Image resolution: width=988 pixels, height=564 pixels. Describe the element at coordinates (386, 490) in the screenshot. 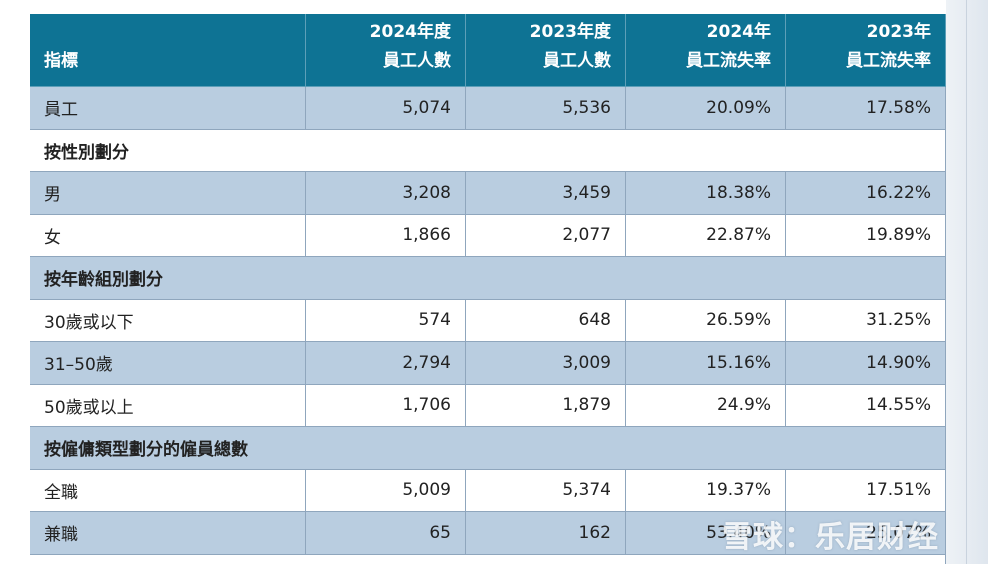

I see `value-cell: 5,009` at that location.